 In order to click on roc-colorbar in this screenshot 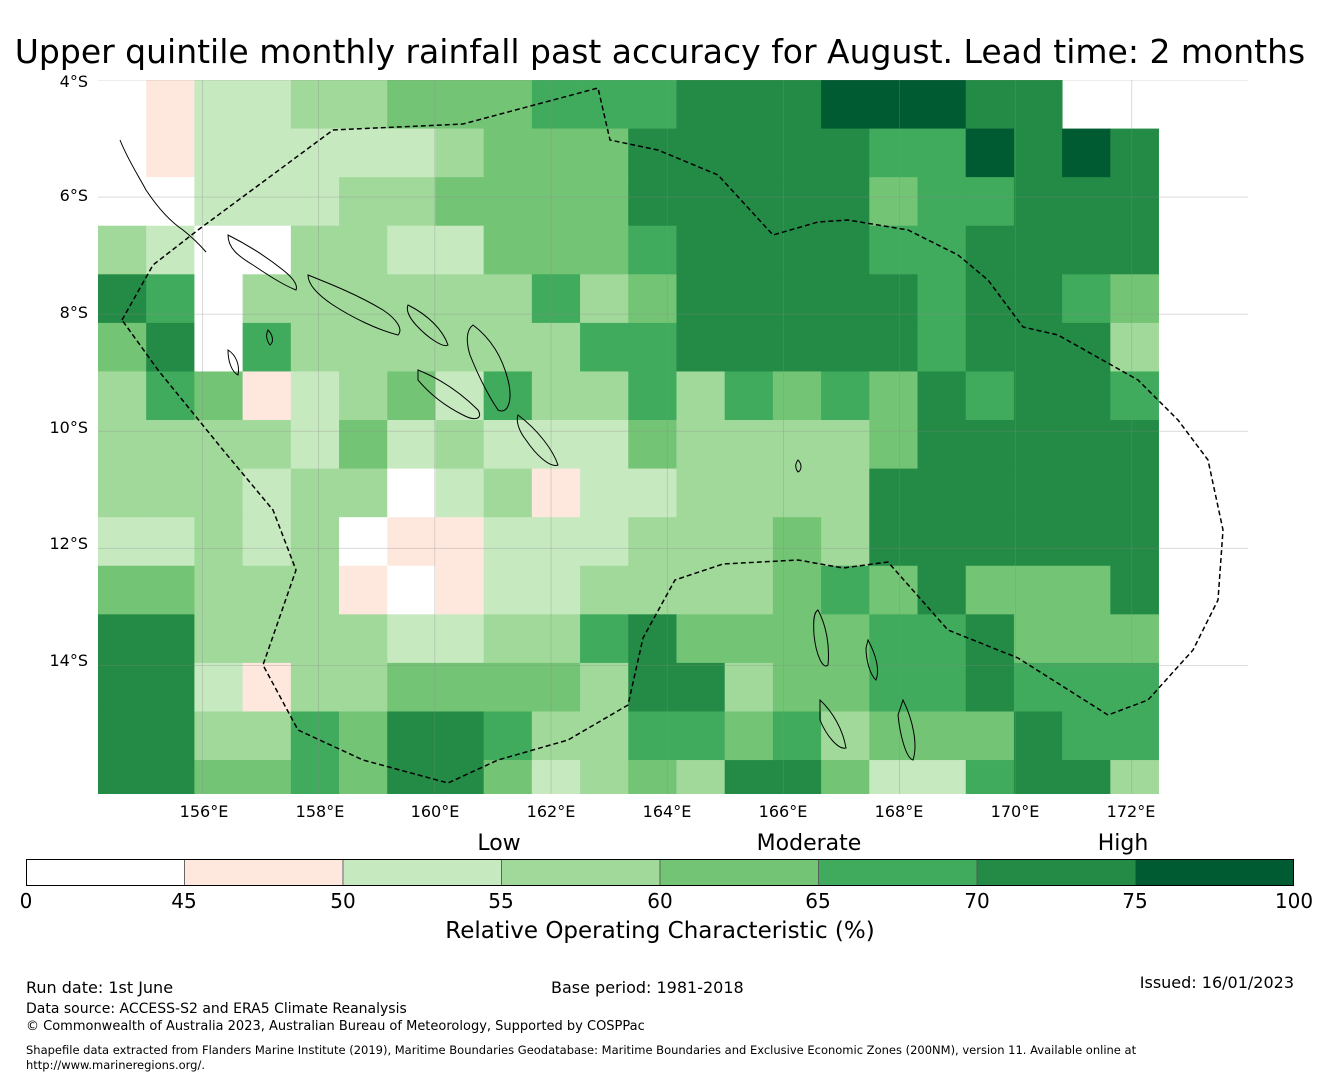, I will do `click(660, 872)`.